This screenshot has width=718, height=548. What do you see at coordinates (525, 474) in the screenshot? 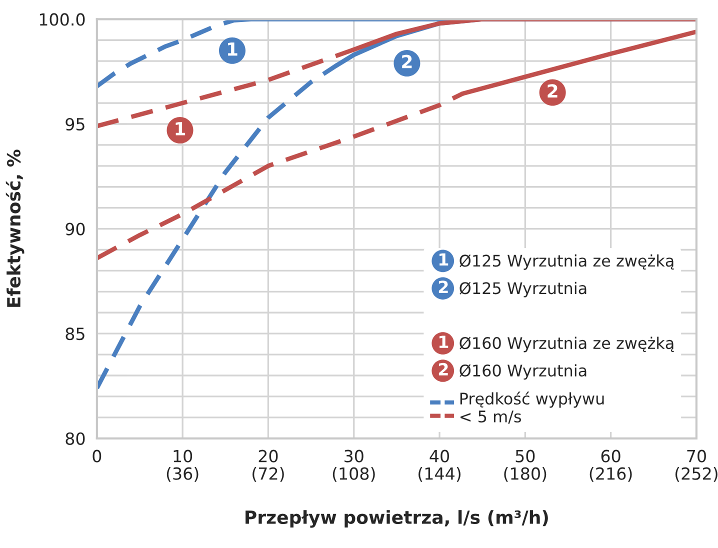
I see `x2-tick-label: (180)` at bounding box center [525, 474].